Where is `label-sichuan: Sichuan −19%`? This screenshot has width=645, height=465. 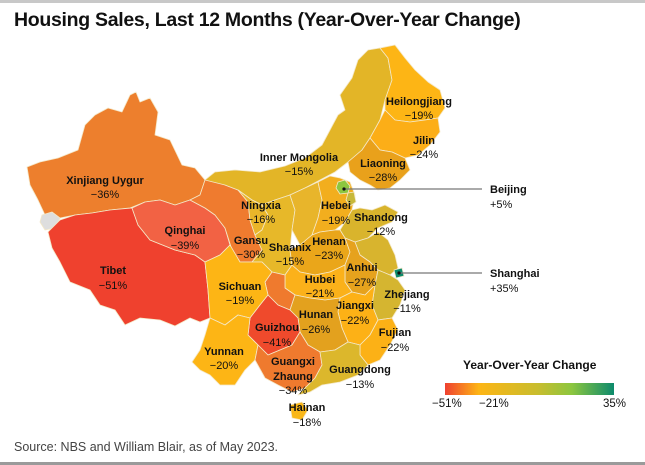
label-sichuan: Sichuan −19% is located at coordinates (240, 294).